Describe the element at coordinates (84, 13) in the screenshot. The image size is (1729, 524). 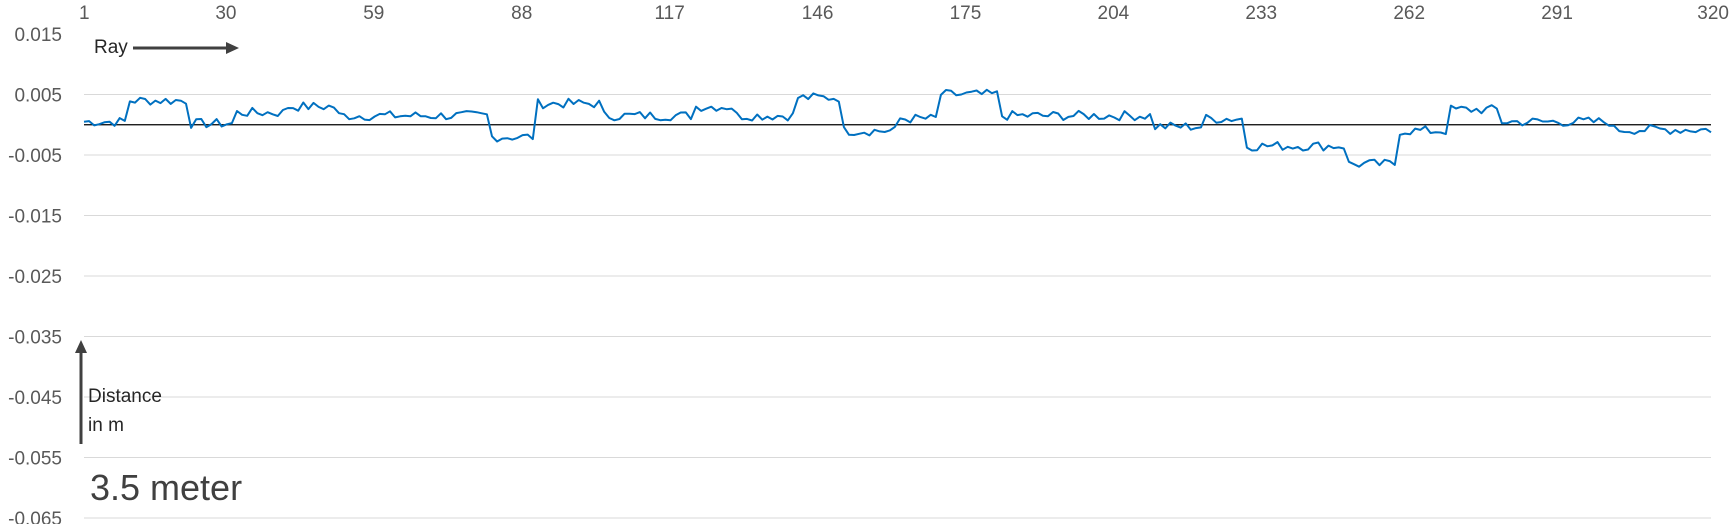
I see `x-tick-label: 1` at that location.